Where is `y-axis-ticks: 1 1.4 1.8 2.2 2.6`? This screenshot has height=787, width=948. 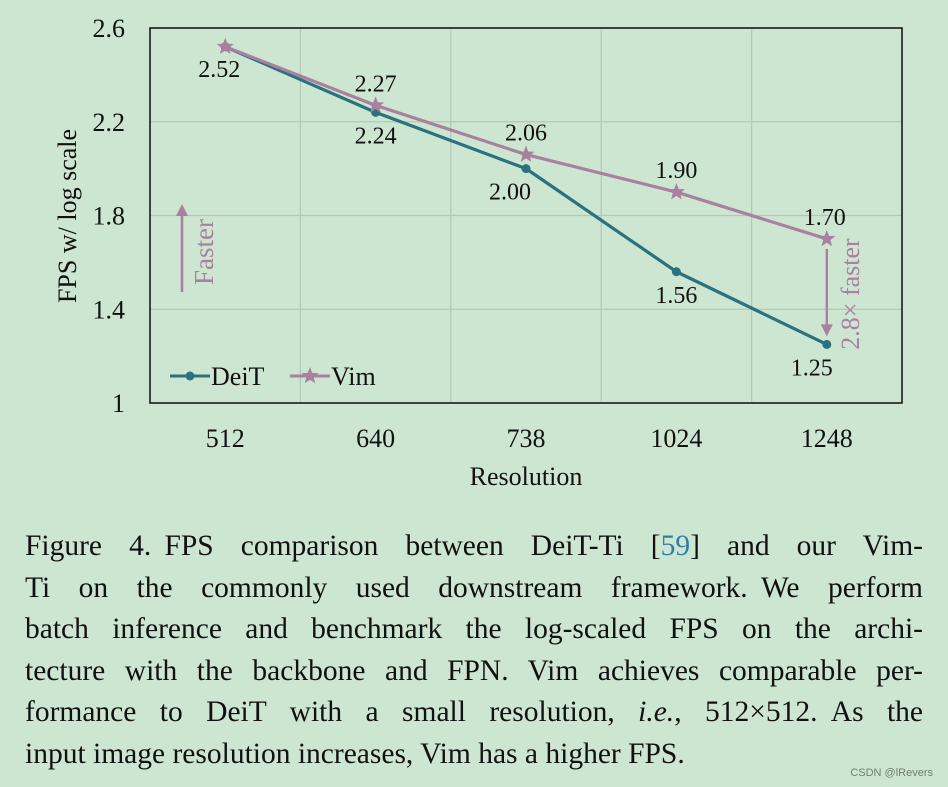
y-axis-ticks: 1 1.4 1.8 2.2 2.6 is located at coordinates (109, 216).